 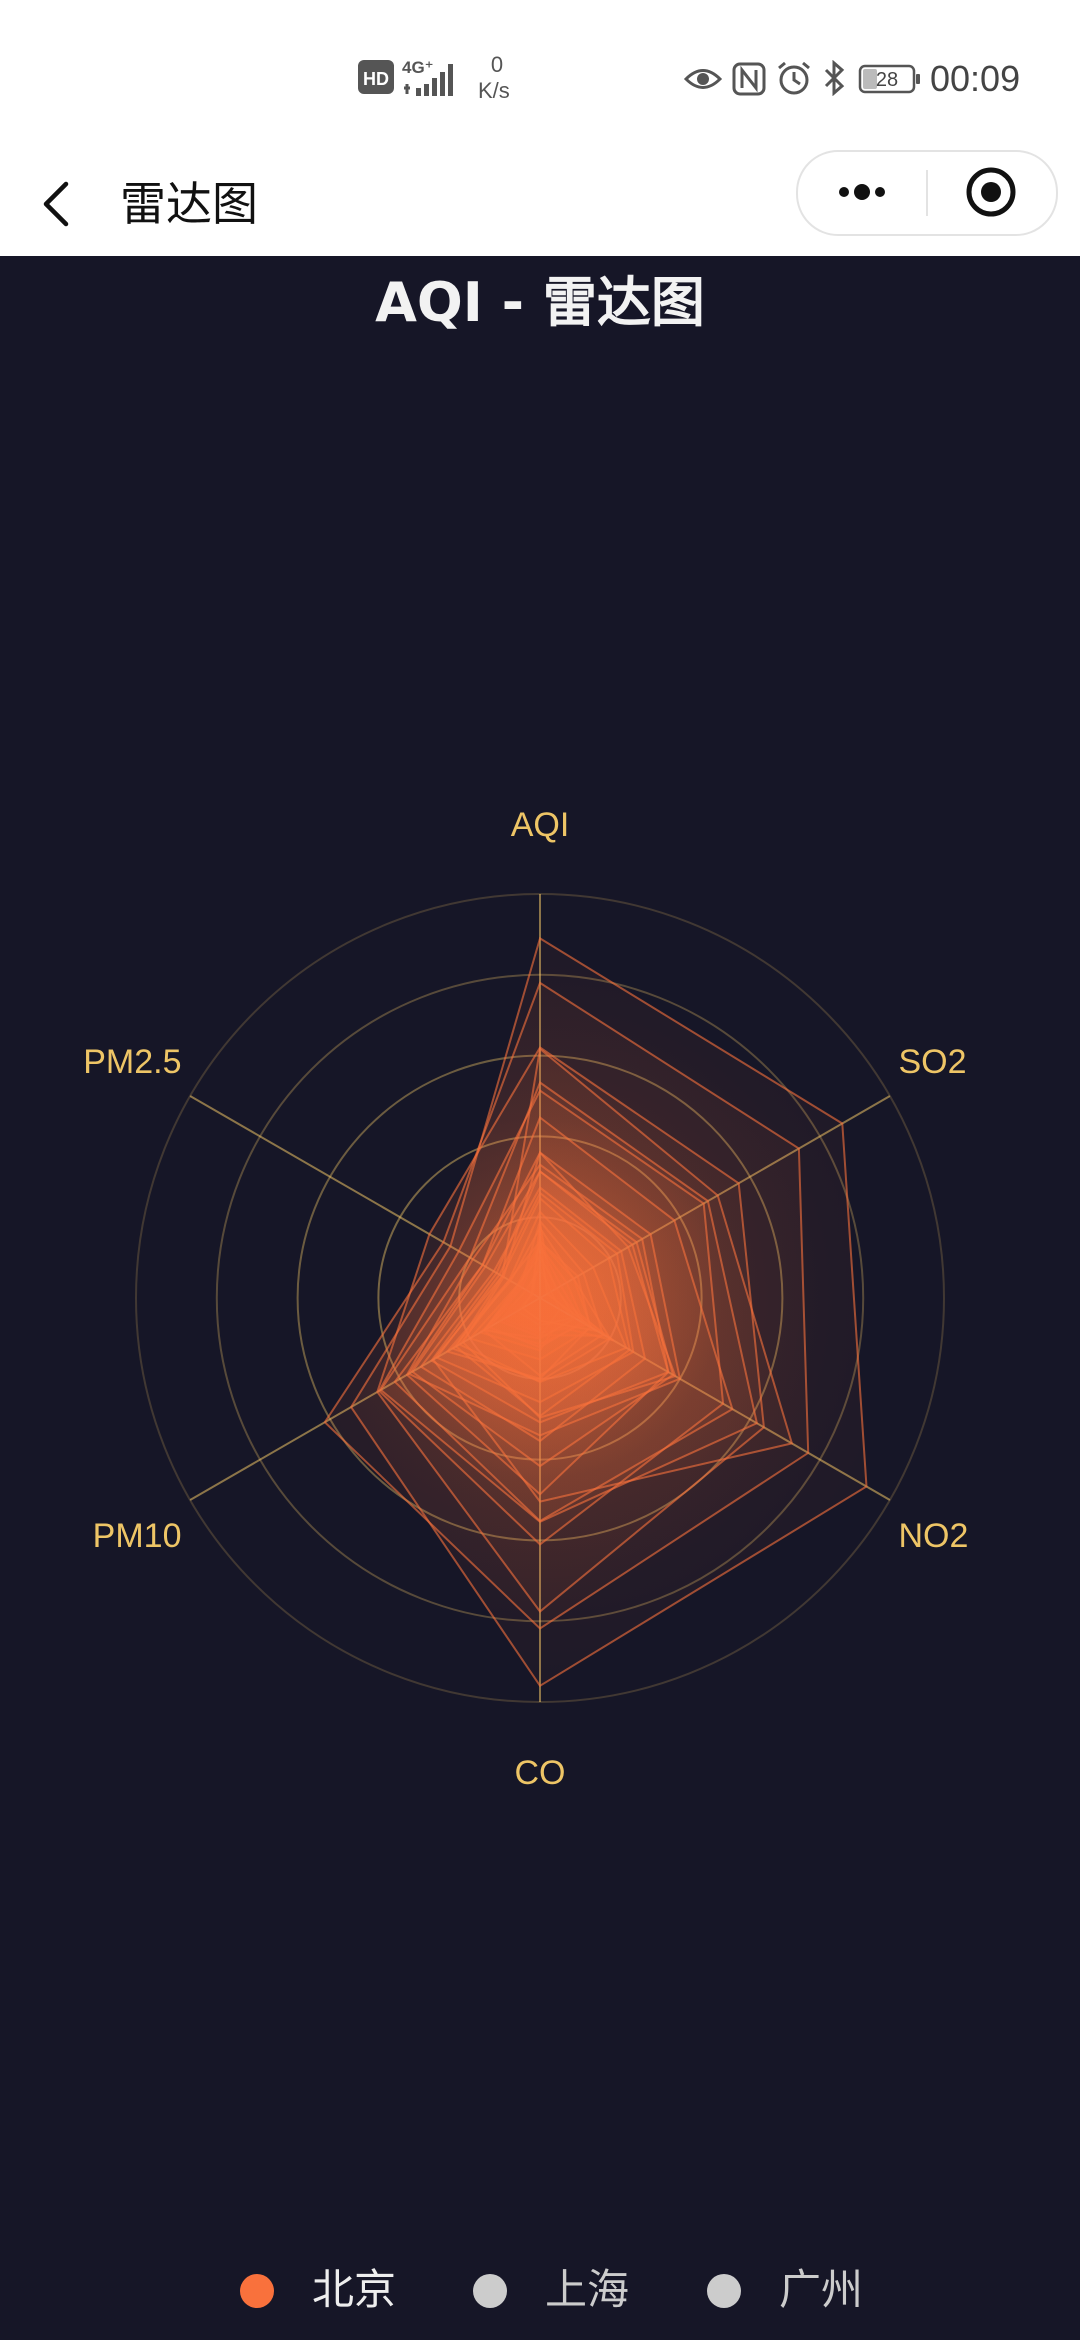 I want to click on chart-legend: 北京 上海 广州, so click(x=540, y=2290).